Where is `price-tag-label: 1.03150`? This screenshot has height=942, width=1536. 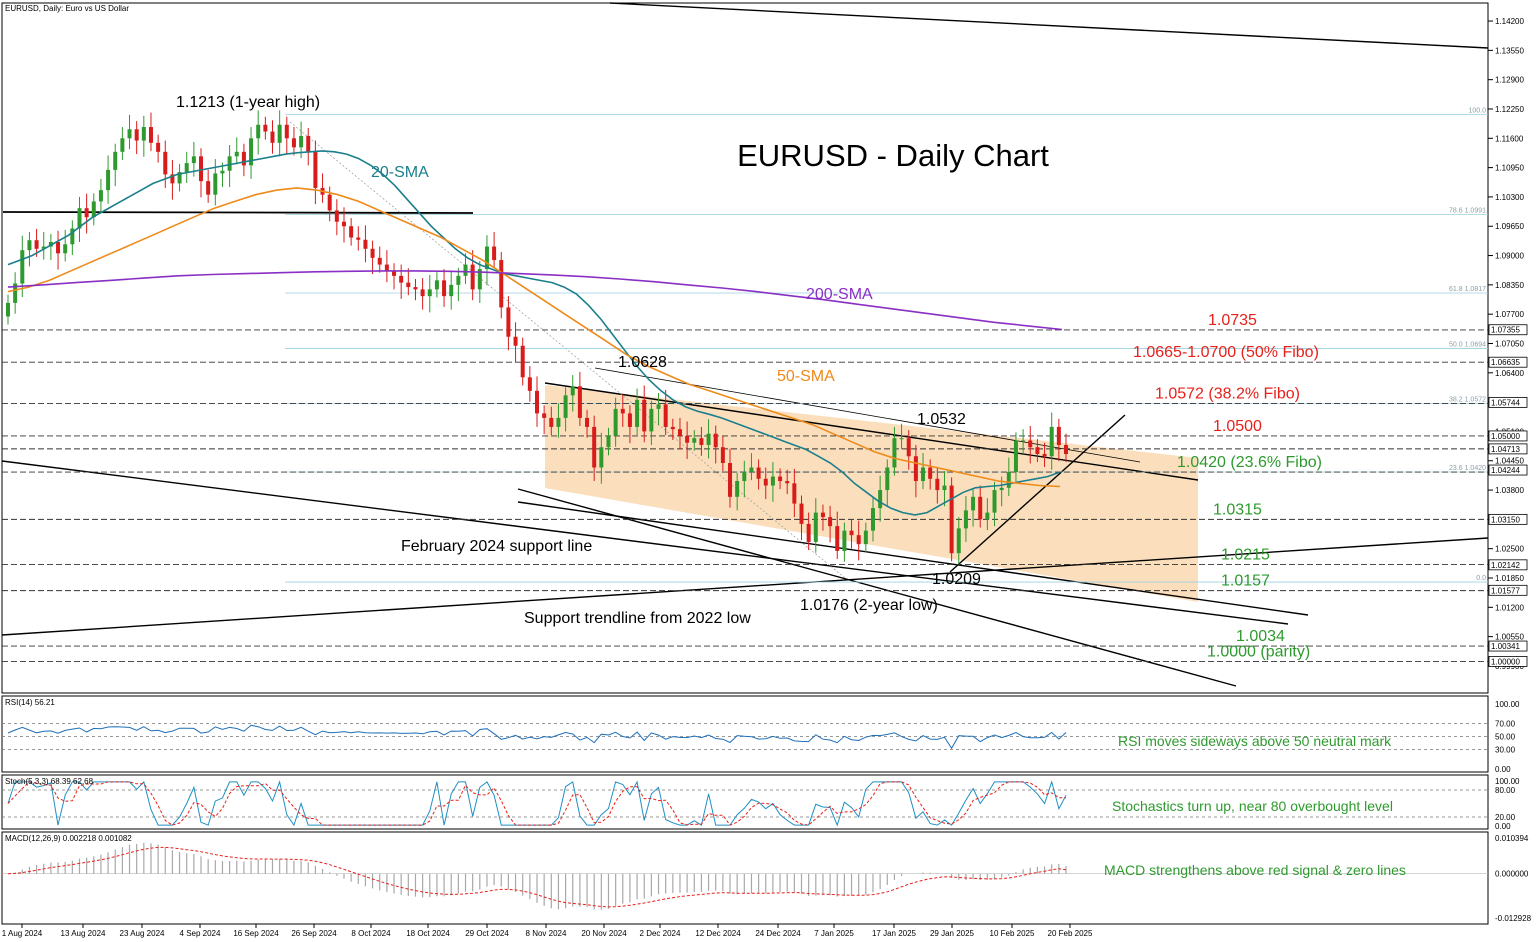 price-tag-label: 1.03150 is located at coordinates (1505, 519).